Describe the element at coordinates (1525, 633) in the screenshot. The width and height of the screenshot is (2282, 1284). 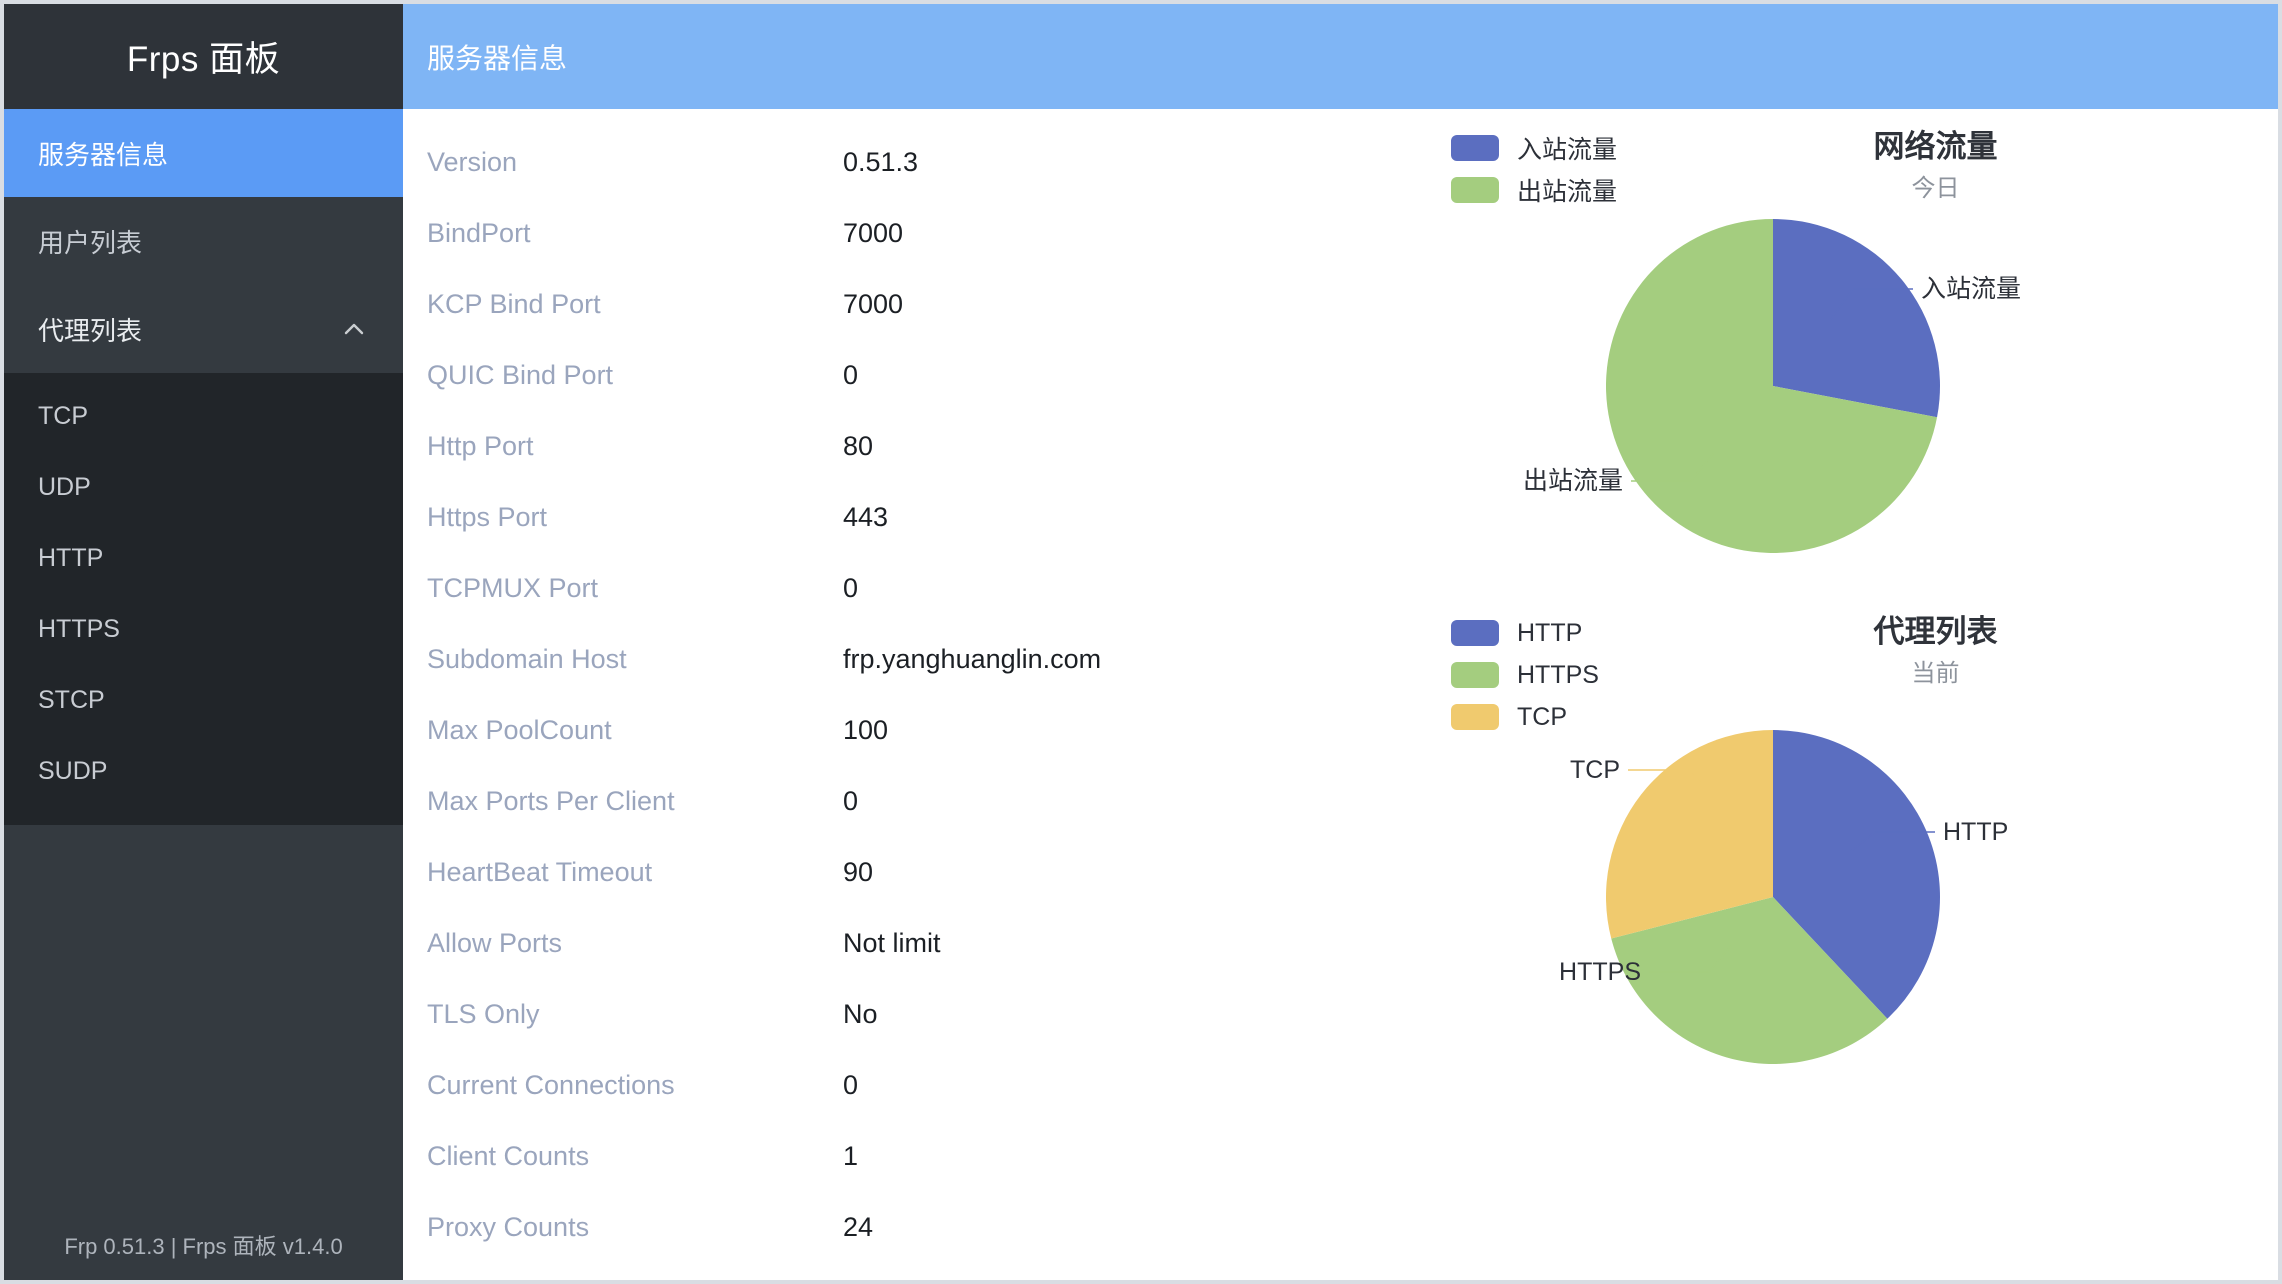
I see `legend-item-http: HTTP` at that location.